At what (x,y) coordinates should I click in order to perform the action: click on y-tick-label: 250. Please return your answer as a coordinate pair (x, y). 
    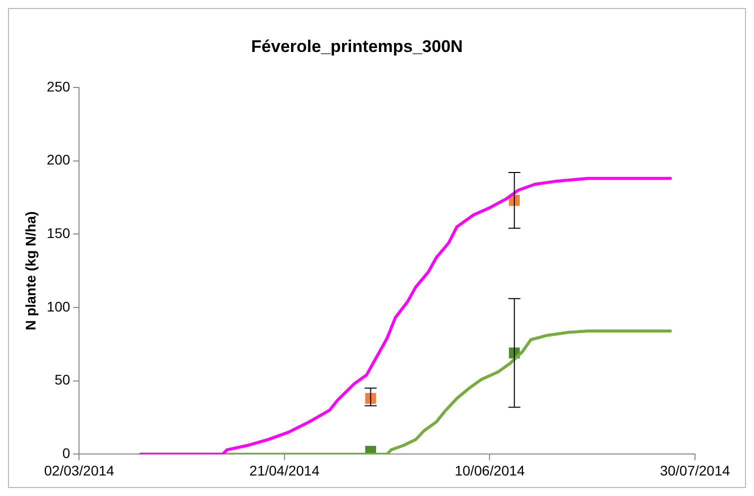
    Looking at the image, I should click on (58, 86).